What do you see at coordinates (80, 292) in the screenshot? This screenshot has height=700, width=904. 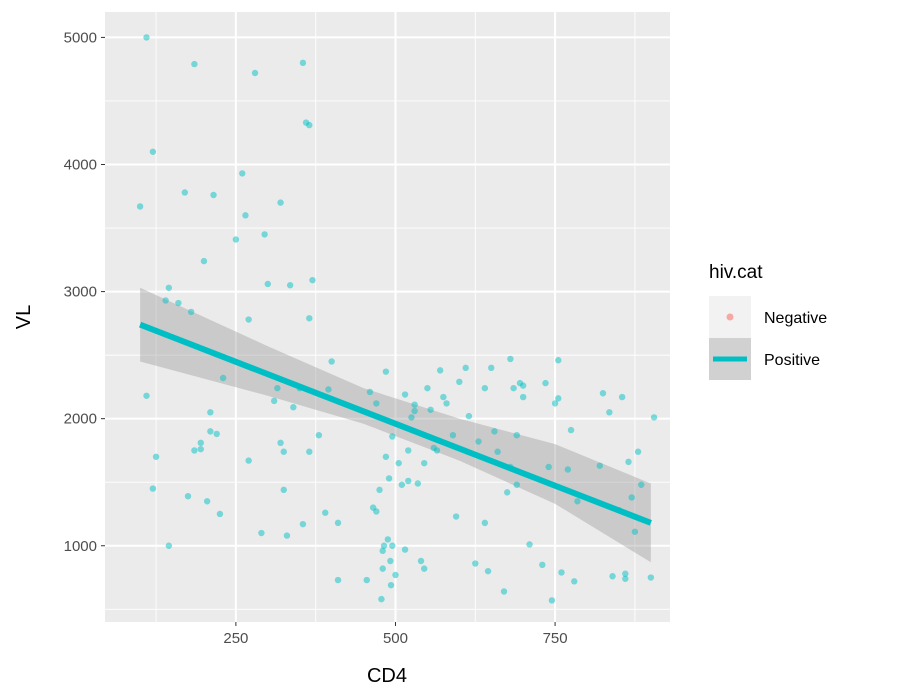 I see `y-tick-label: 3000` at bounding box center [80, 292].